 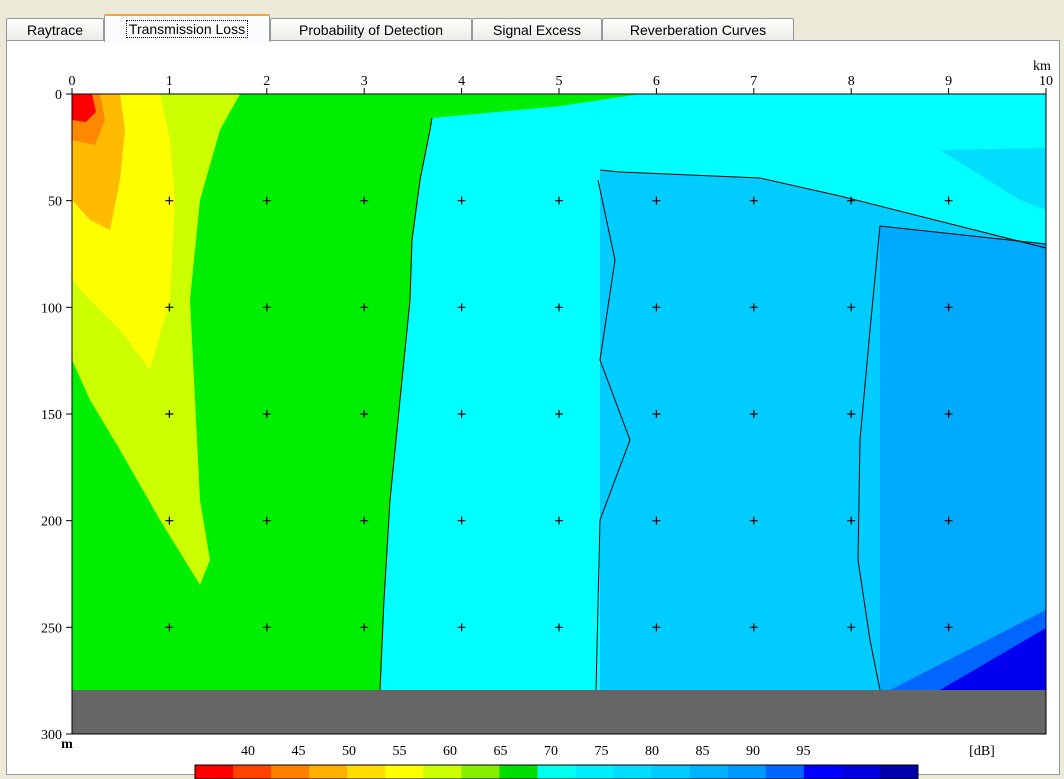 I want to click on tab-signal-excess: Signal Excess, so click(x=537, y=29).